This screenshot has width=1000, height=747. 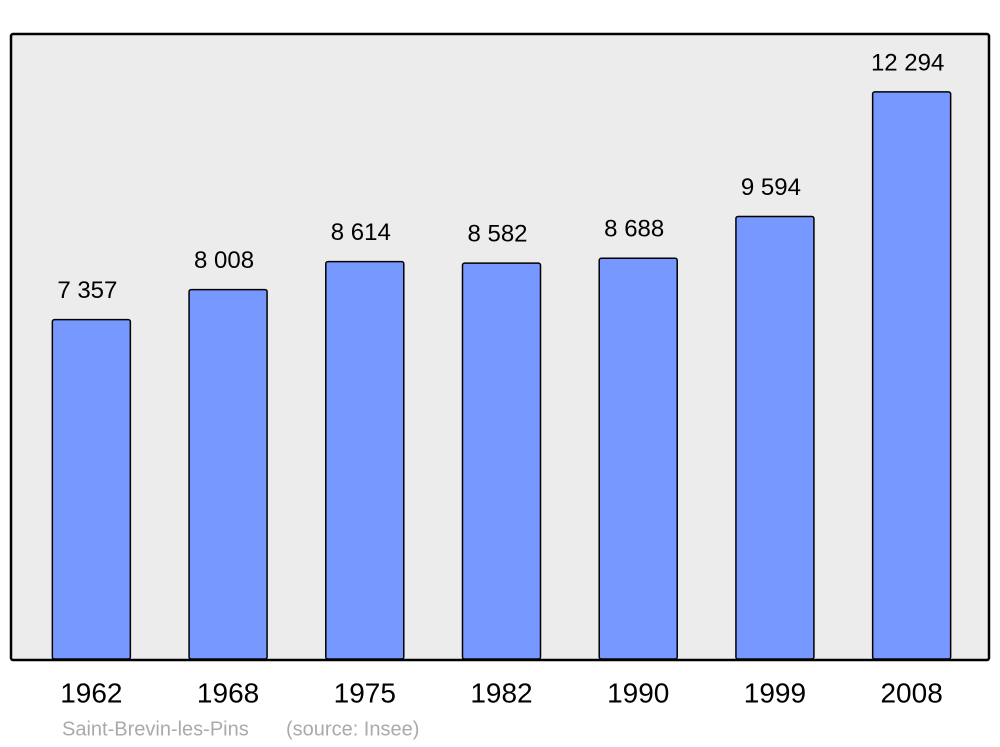 What do you see at coordinates (634, 229) in the screenshot?
I see `value-label: 8 688` at bounding box center [634, 229].